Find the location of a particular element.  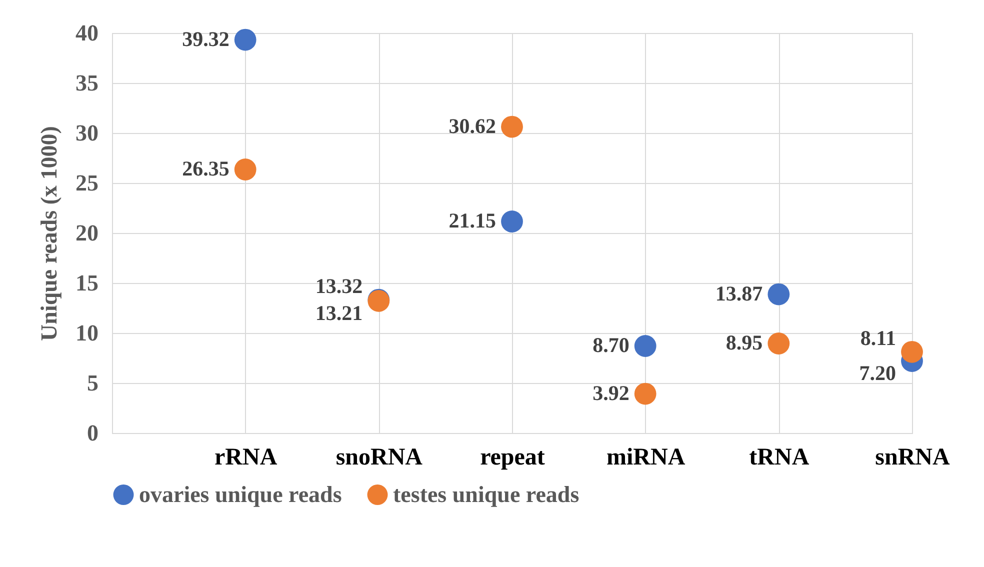

data-label: 7.20 is located at coordinates (877, 373).